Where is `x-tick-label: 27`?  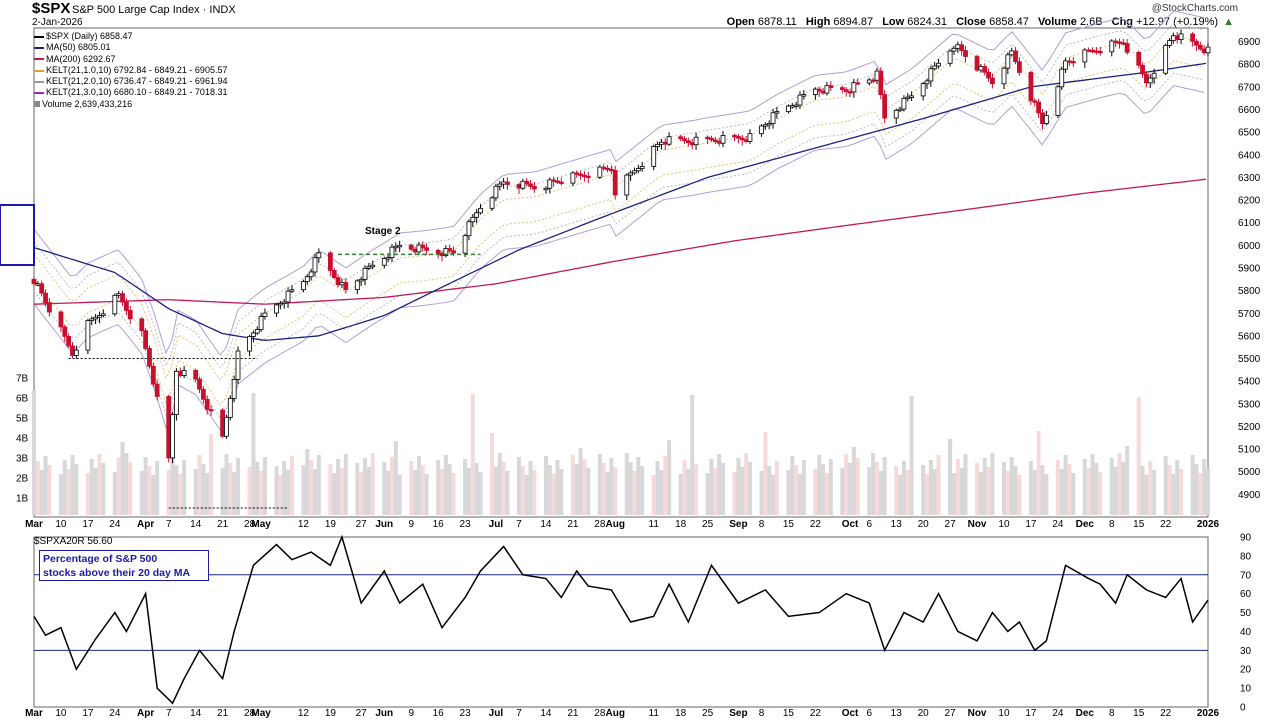
x-tick-label: 27 is located at coordinates (362, 713).